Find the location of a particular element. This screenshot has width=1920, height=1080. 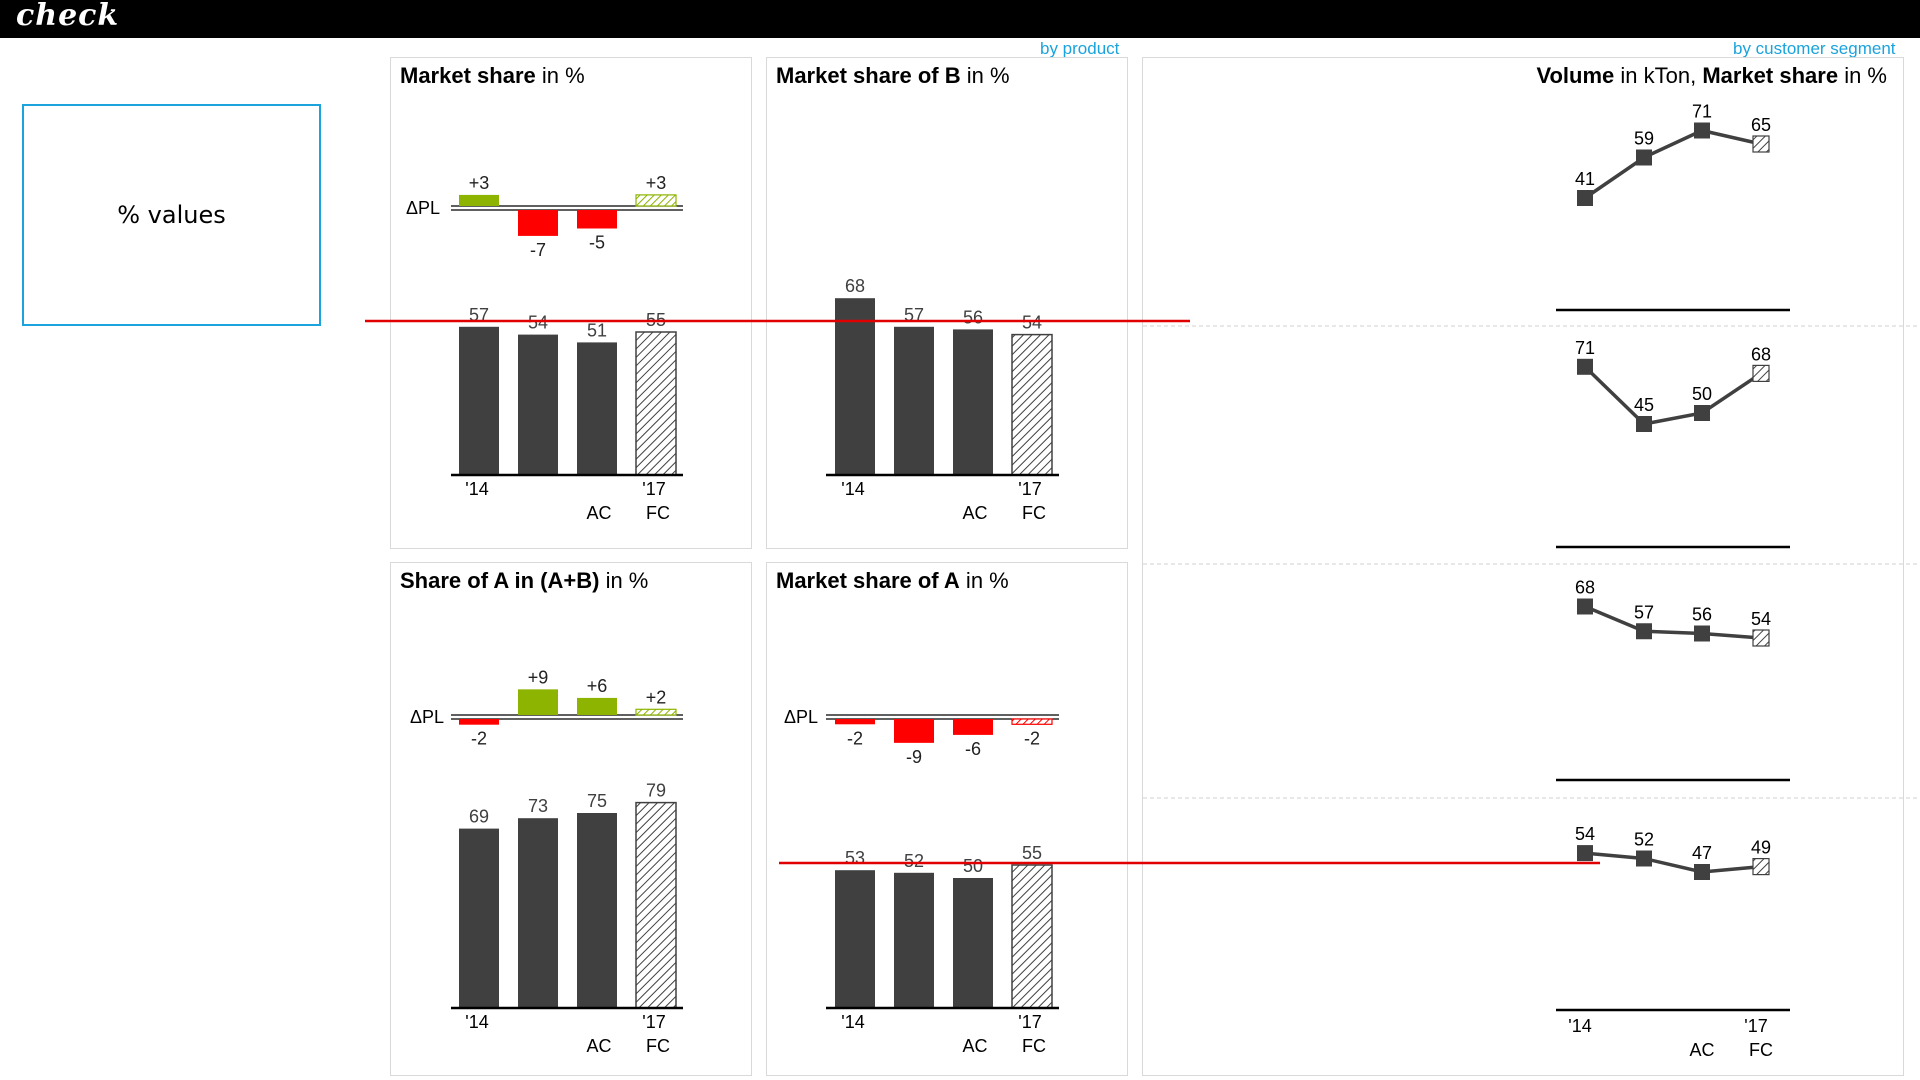

delta-value-label: -6 is located at coordinates (973, 749).